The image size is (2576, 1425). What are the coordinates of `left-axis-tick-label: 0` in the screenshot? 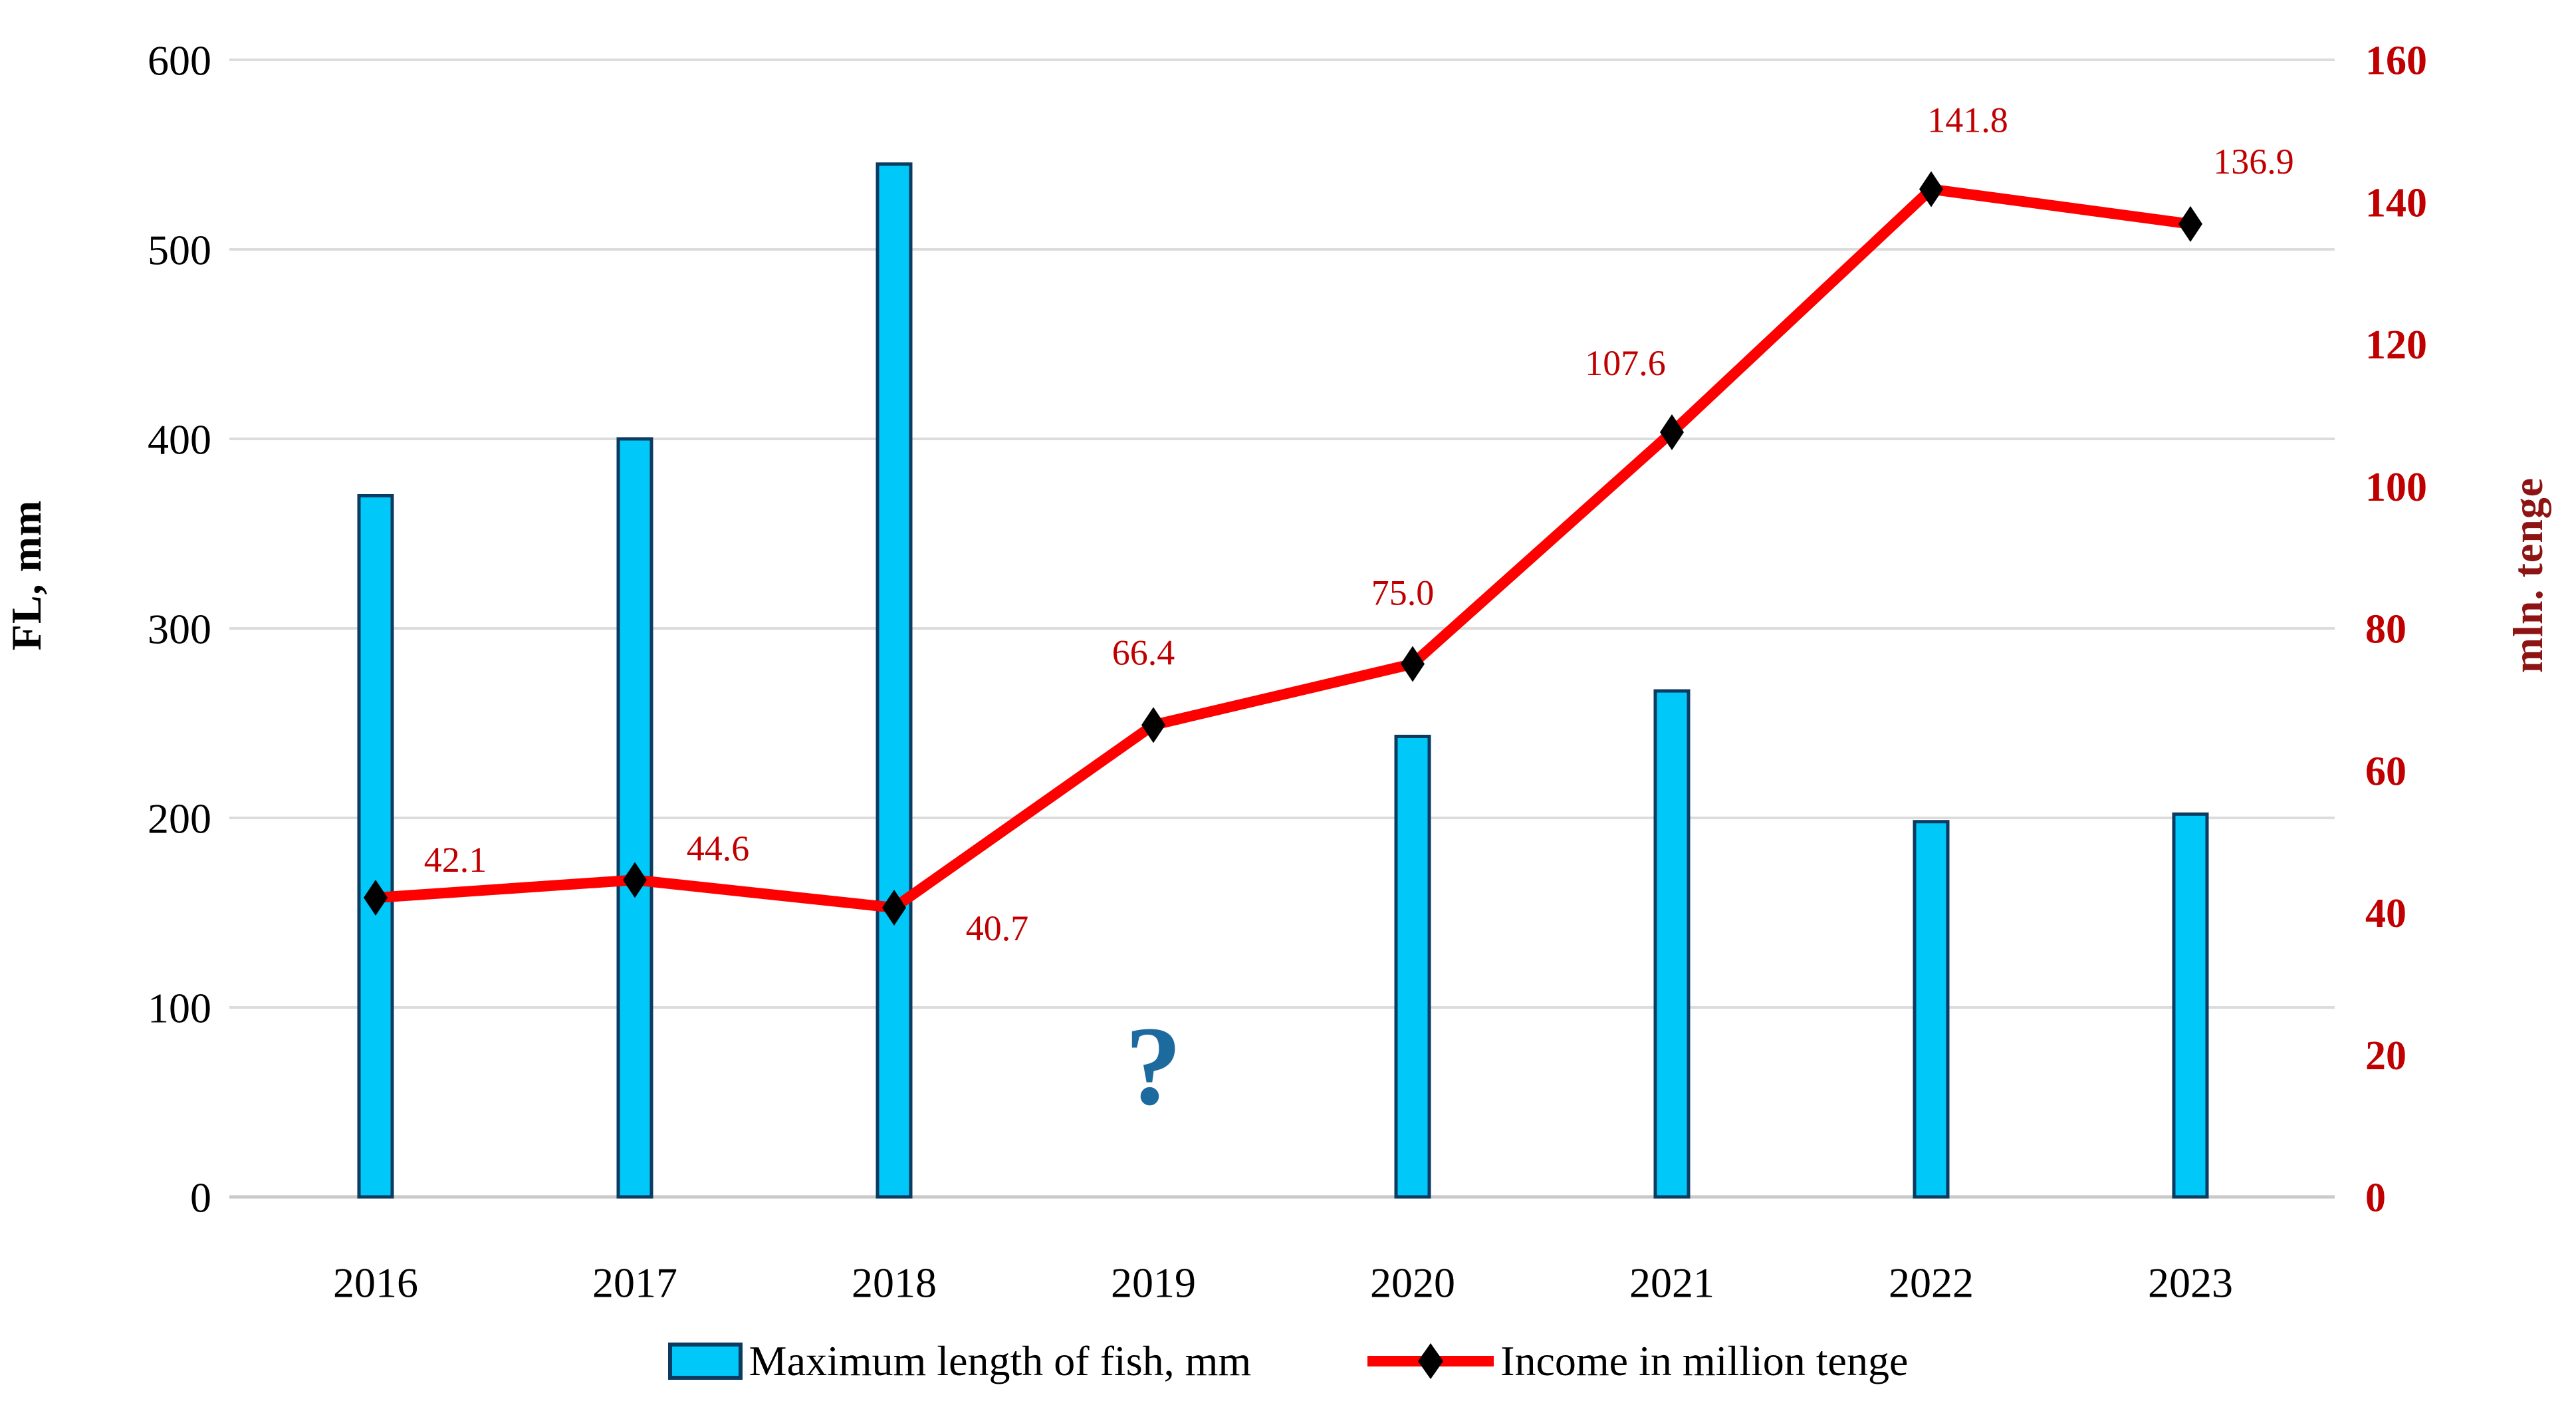 It's located at (200, 1197).